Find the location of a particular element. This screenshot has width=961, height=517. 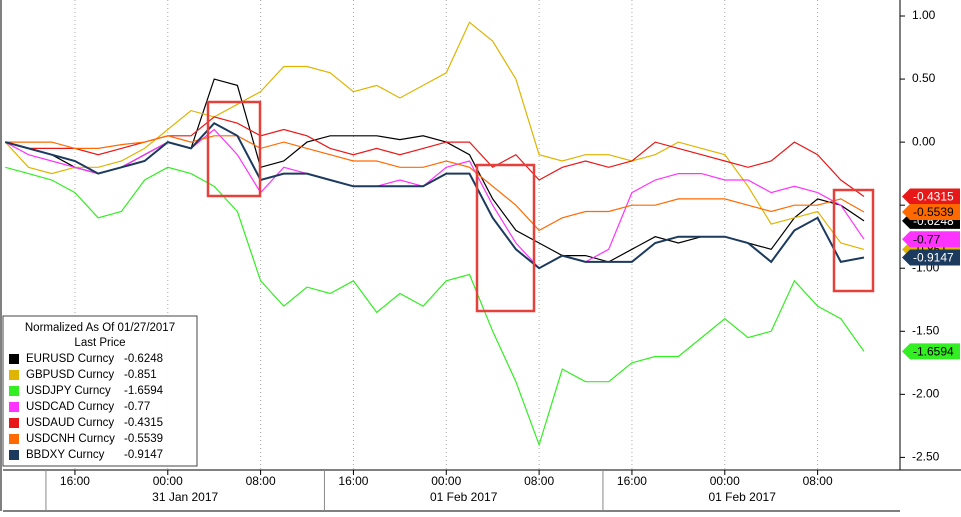

legend-label: USDJPY Curncy is located at coordinates (68, 391).